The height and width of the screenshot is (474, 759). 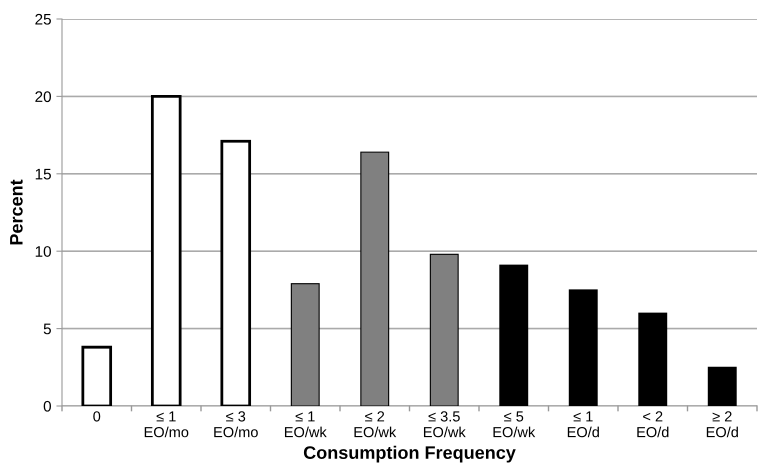 I want to click on y-tick-label: 15, so click(x=43, y=174).